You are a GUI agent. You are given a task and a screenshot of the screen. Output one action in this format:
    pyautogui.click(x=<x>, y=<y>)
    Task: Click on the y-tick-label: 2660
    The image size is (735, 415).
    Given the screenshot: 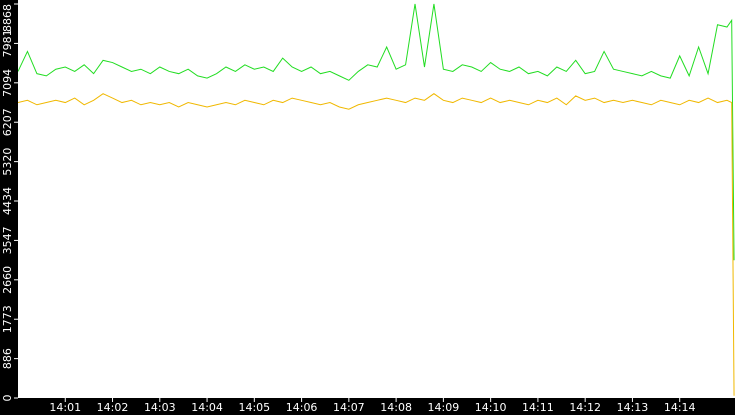 What is the action you would take?
    pyautogui.click(x=7, y=280)
    